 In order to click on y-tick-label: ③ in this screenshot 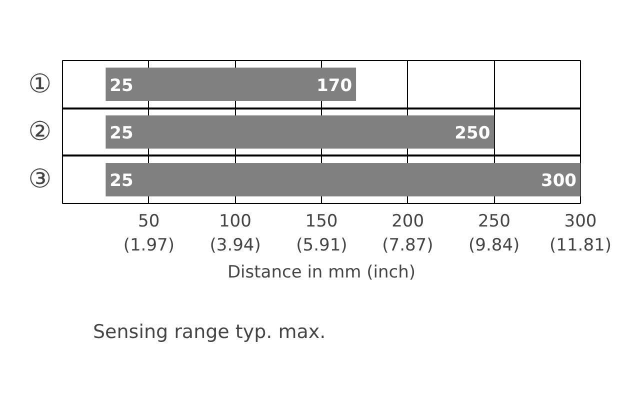, I will do `click(40, 179)`.